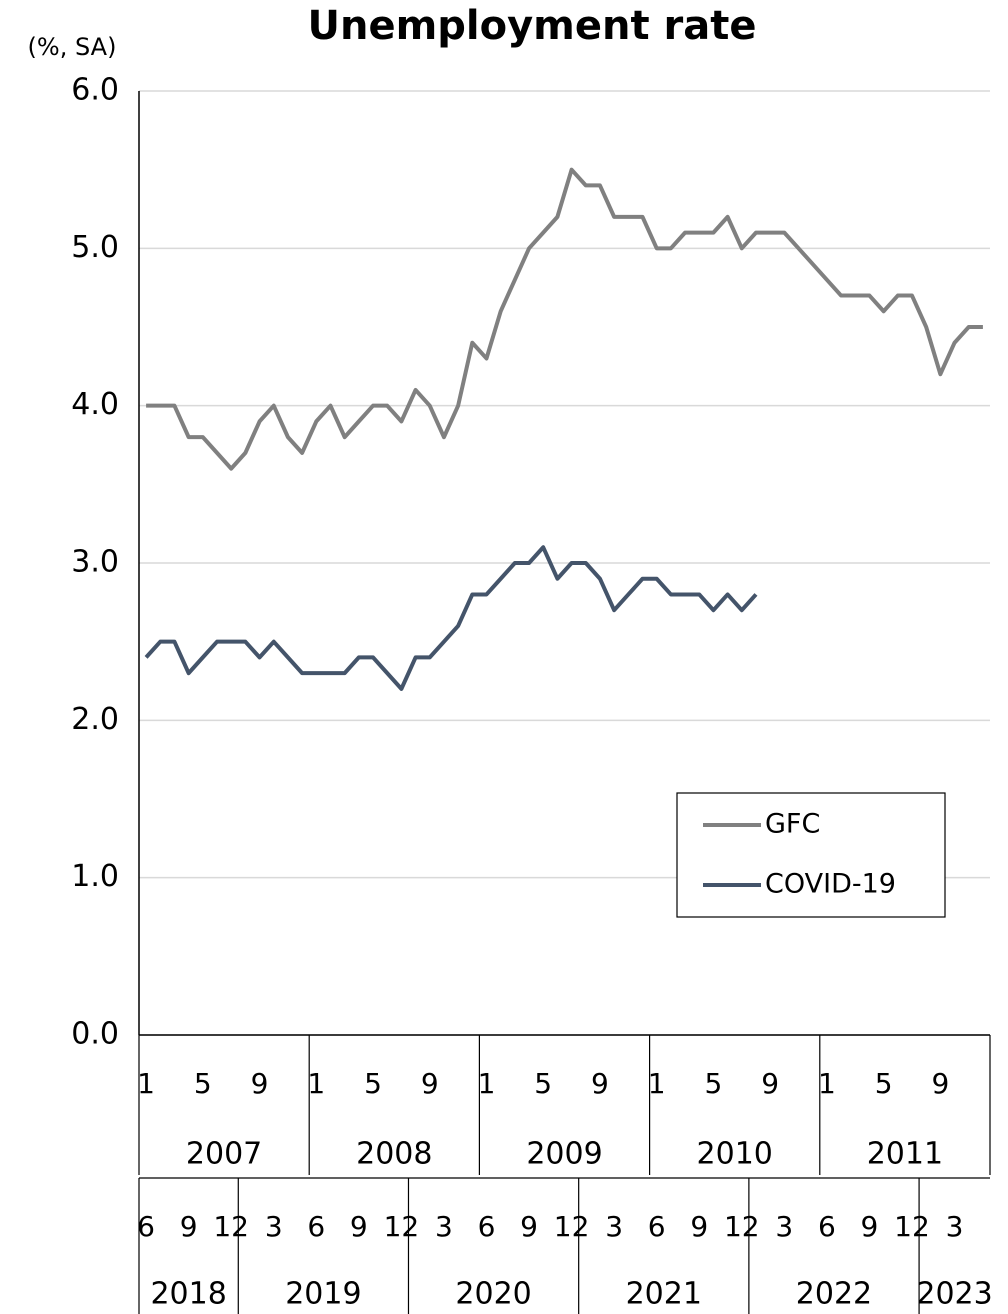 The width and height of the screenshot is (1008, 1314). What do you see at coordinates (394, 1154) in the screenshot?
I see `x-group-label: 2008` at bounding box center [394, 1154].